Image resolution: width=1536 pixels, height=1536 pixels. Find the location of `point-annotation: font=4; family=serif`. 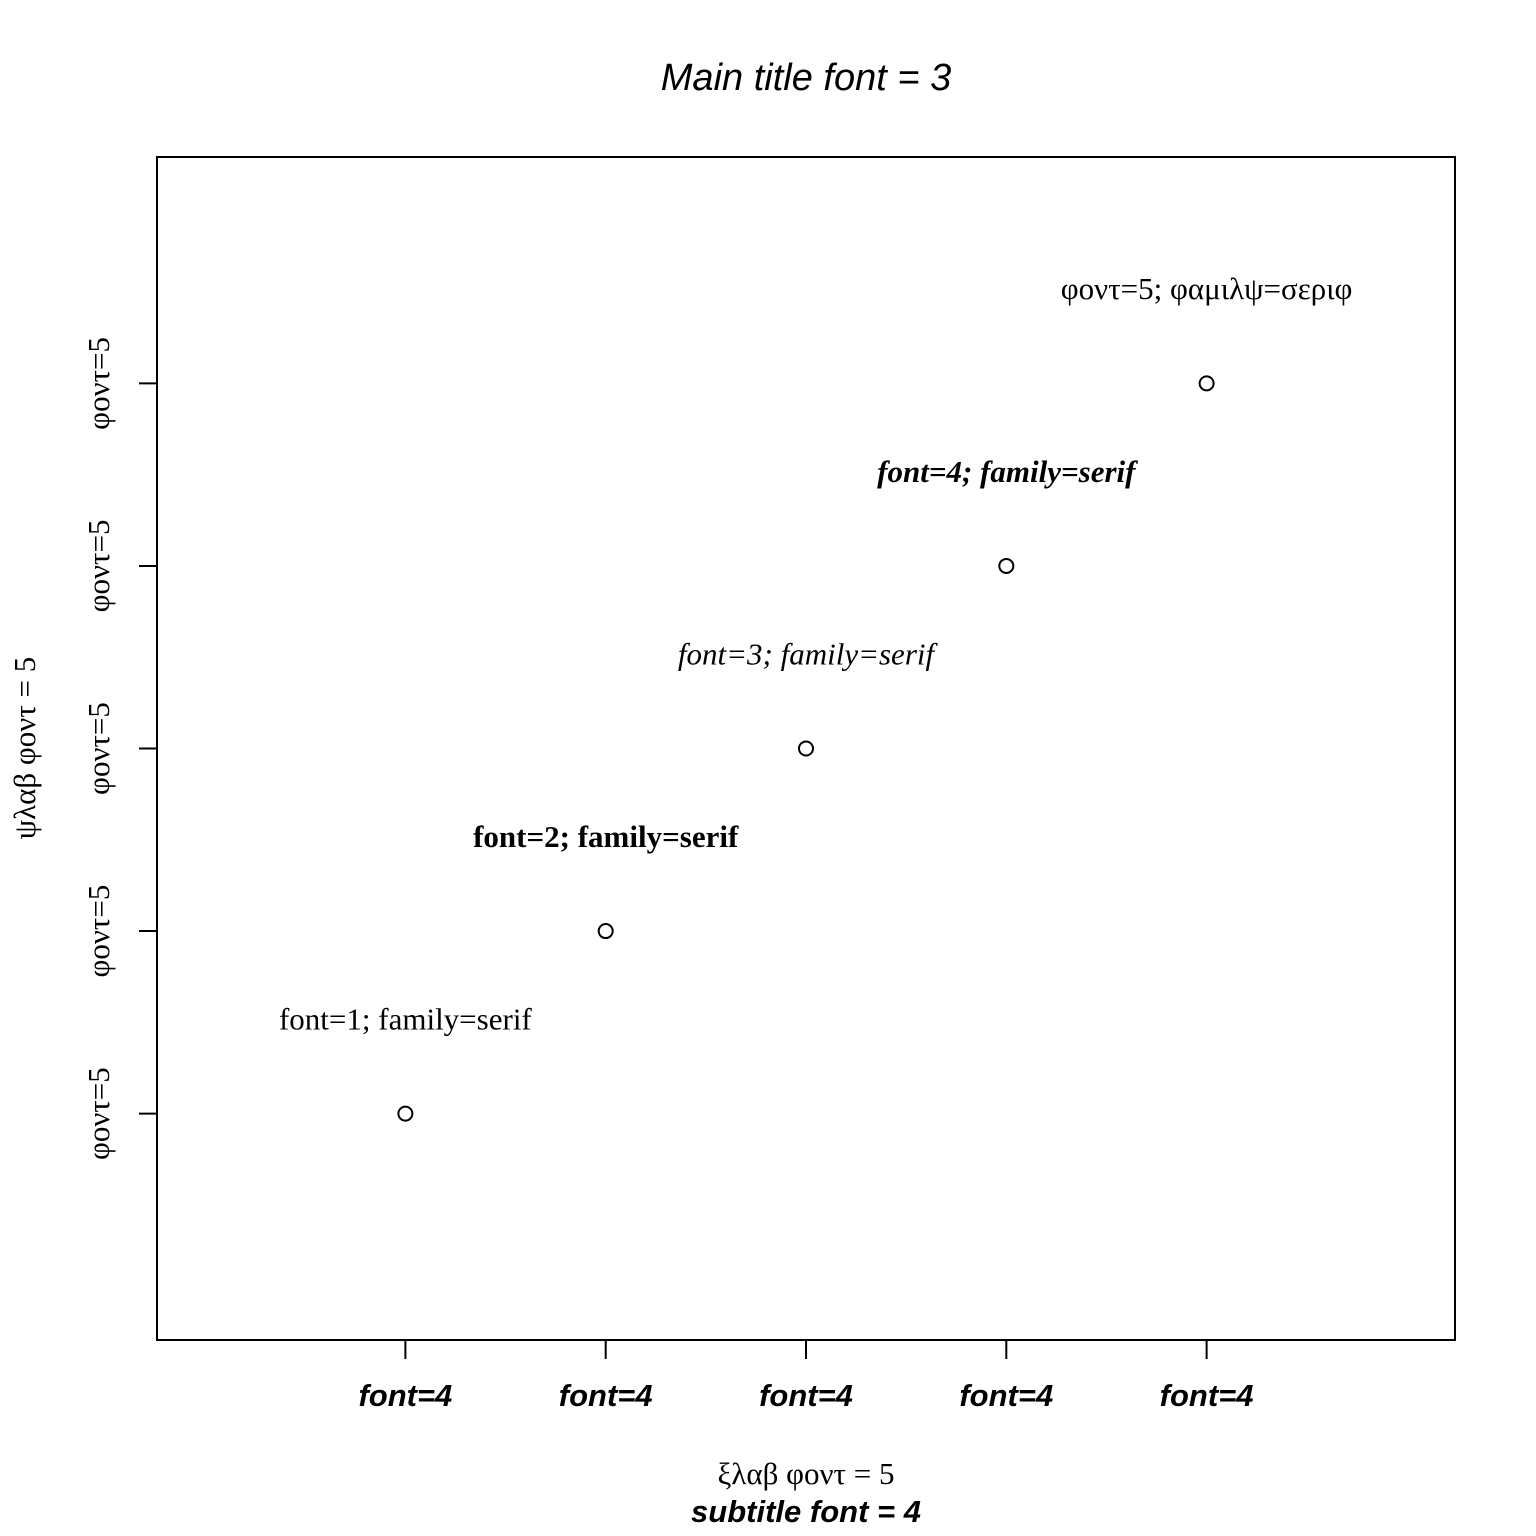

point-annotation: font=4; family=serif is located at coordinates (1007, 471).